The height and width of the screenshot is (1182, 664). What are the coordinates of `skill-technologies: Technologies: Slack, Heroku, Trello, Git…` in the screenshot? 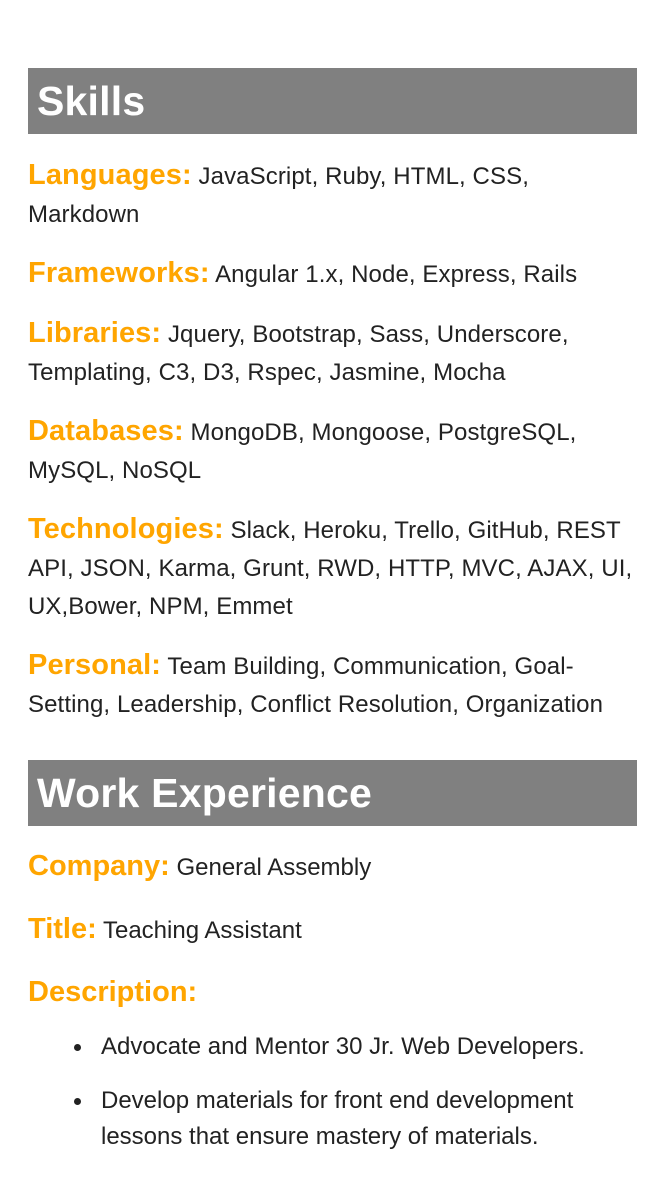 It's located at (332, 568).